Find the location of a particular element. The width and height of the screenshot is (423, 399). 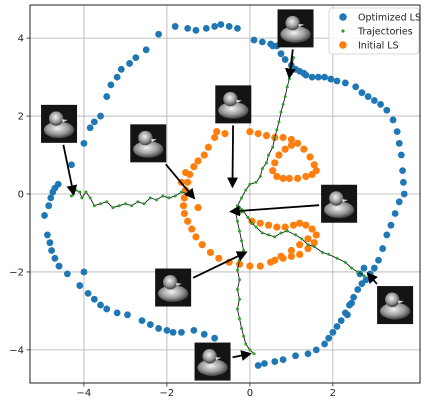

y-axis-ticks: −4 −2 0 2 4 is located at coordinates (19, 195).